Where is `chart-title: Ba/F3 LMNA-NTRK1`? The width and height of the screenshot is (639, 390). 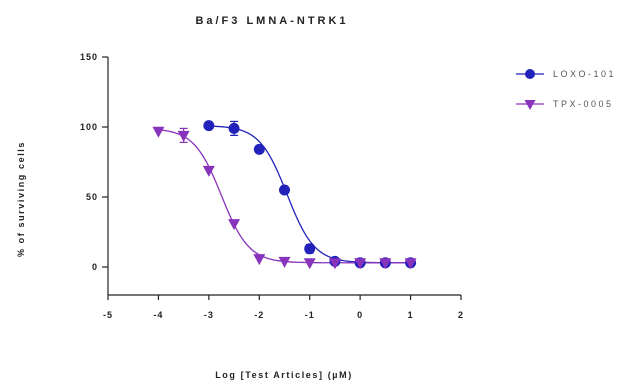 chart-title: Ba/F3 LMNA-NTRK1 is located at coordinates (271, 21).